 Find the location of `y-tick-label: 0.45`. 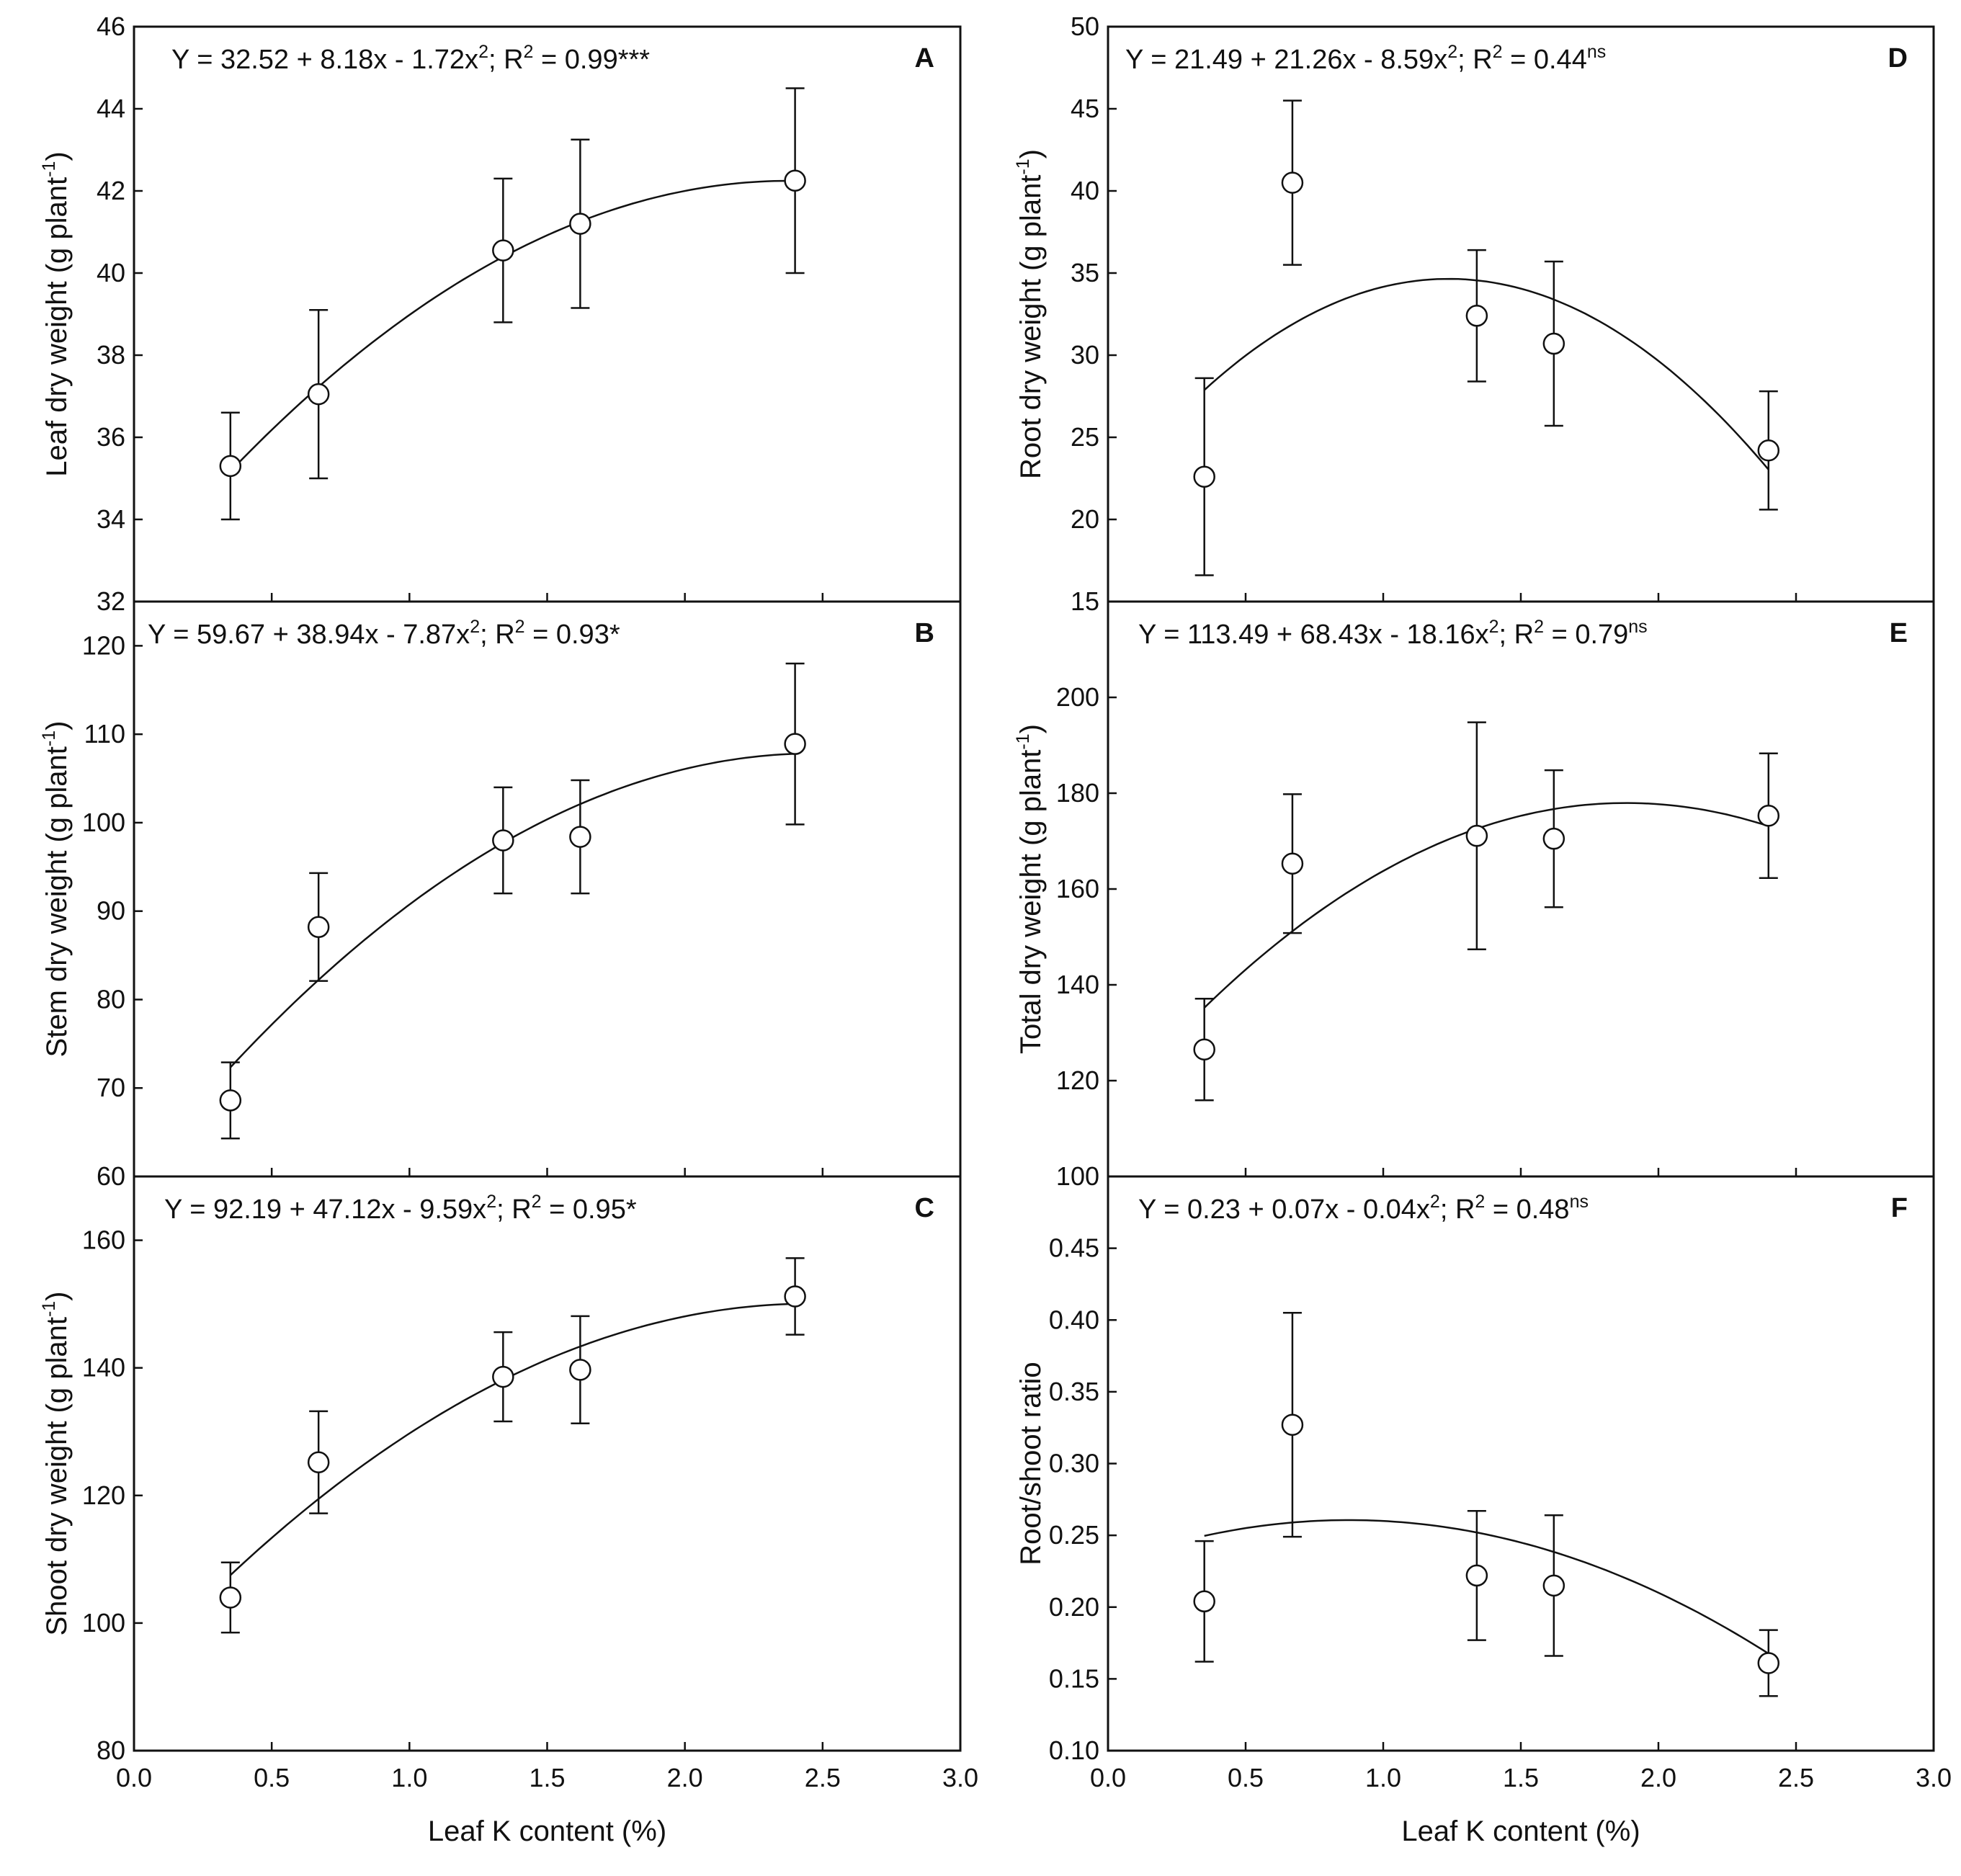

y-tick-label: 0.45 is located at coordinates (1074, 1248).